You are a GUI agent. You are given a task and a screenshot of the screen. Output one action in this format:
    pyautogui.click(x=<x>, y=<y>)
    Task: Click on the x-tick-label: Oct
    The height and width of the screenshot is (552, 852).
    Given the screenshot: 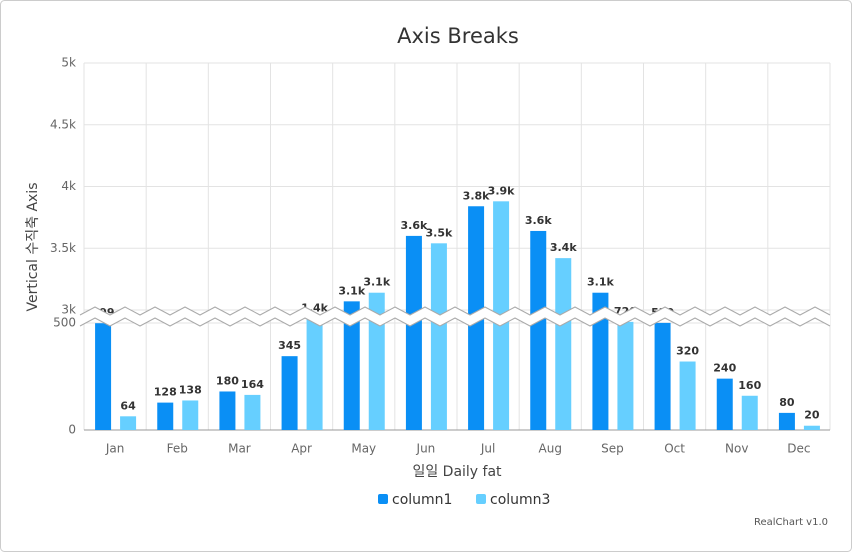 What is the action you would take?
    pyautogui.click(x=674, y=449)
    